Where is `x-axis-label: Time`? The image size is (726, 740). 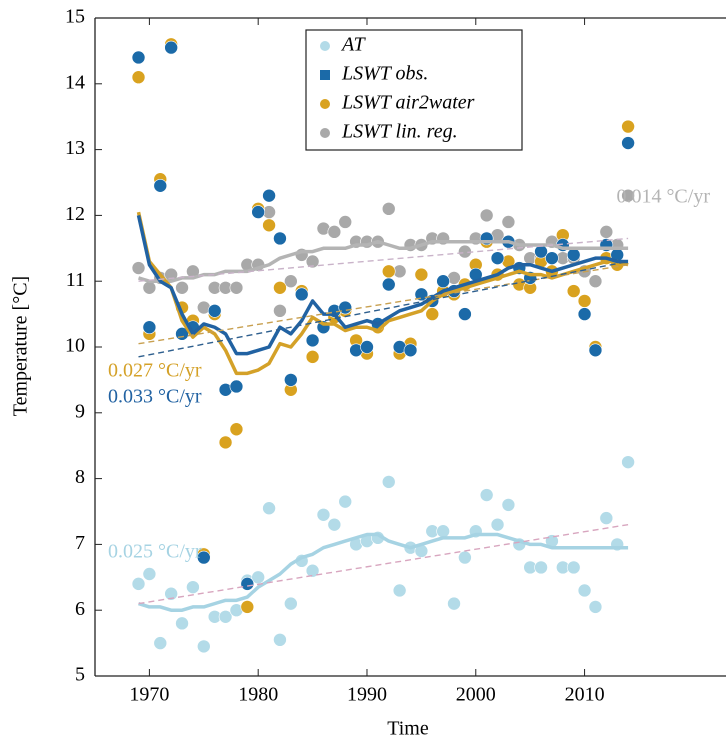 x-axis-label: Time is located at coordinates (408, 729).